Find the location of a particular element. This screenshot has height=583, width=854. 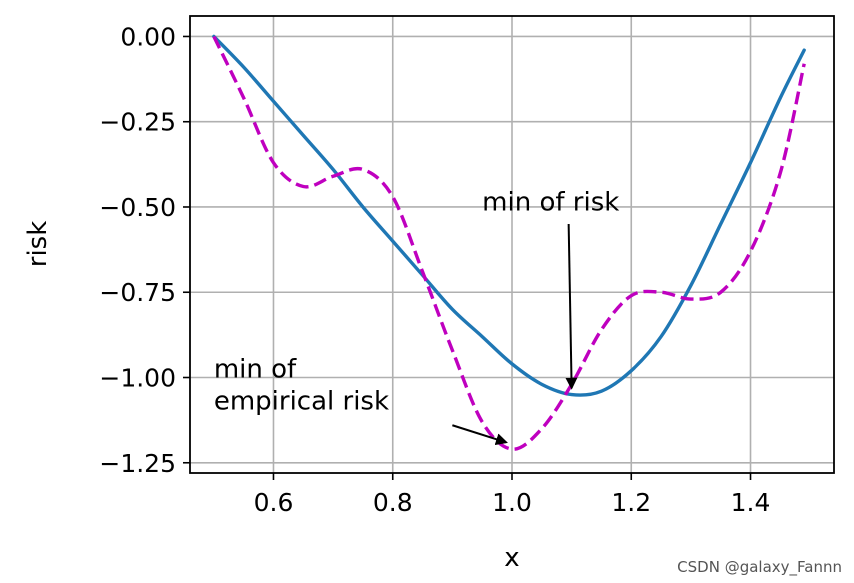

y-tick-label: −0.25 is located at coordinates (137, 122).